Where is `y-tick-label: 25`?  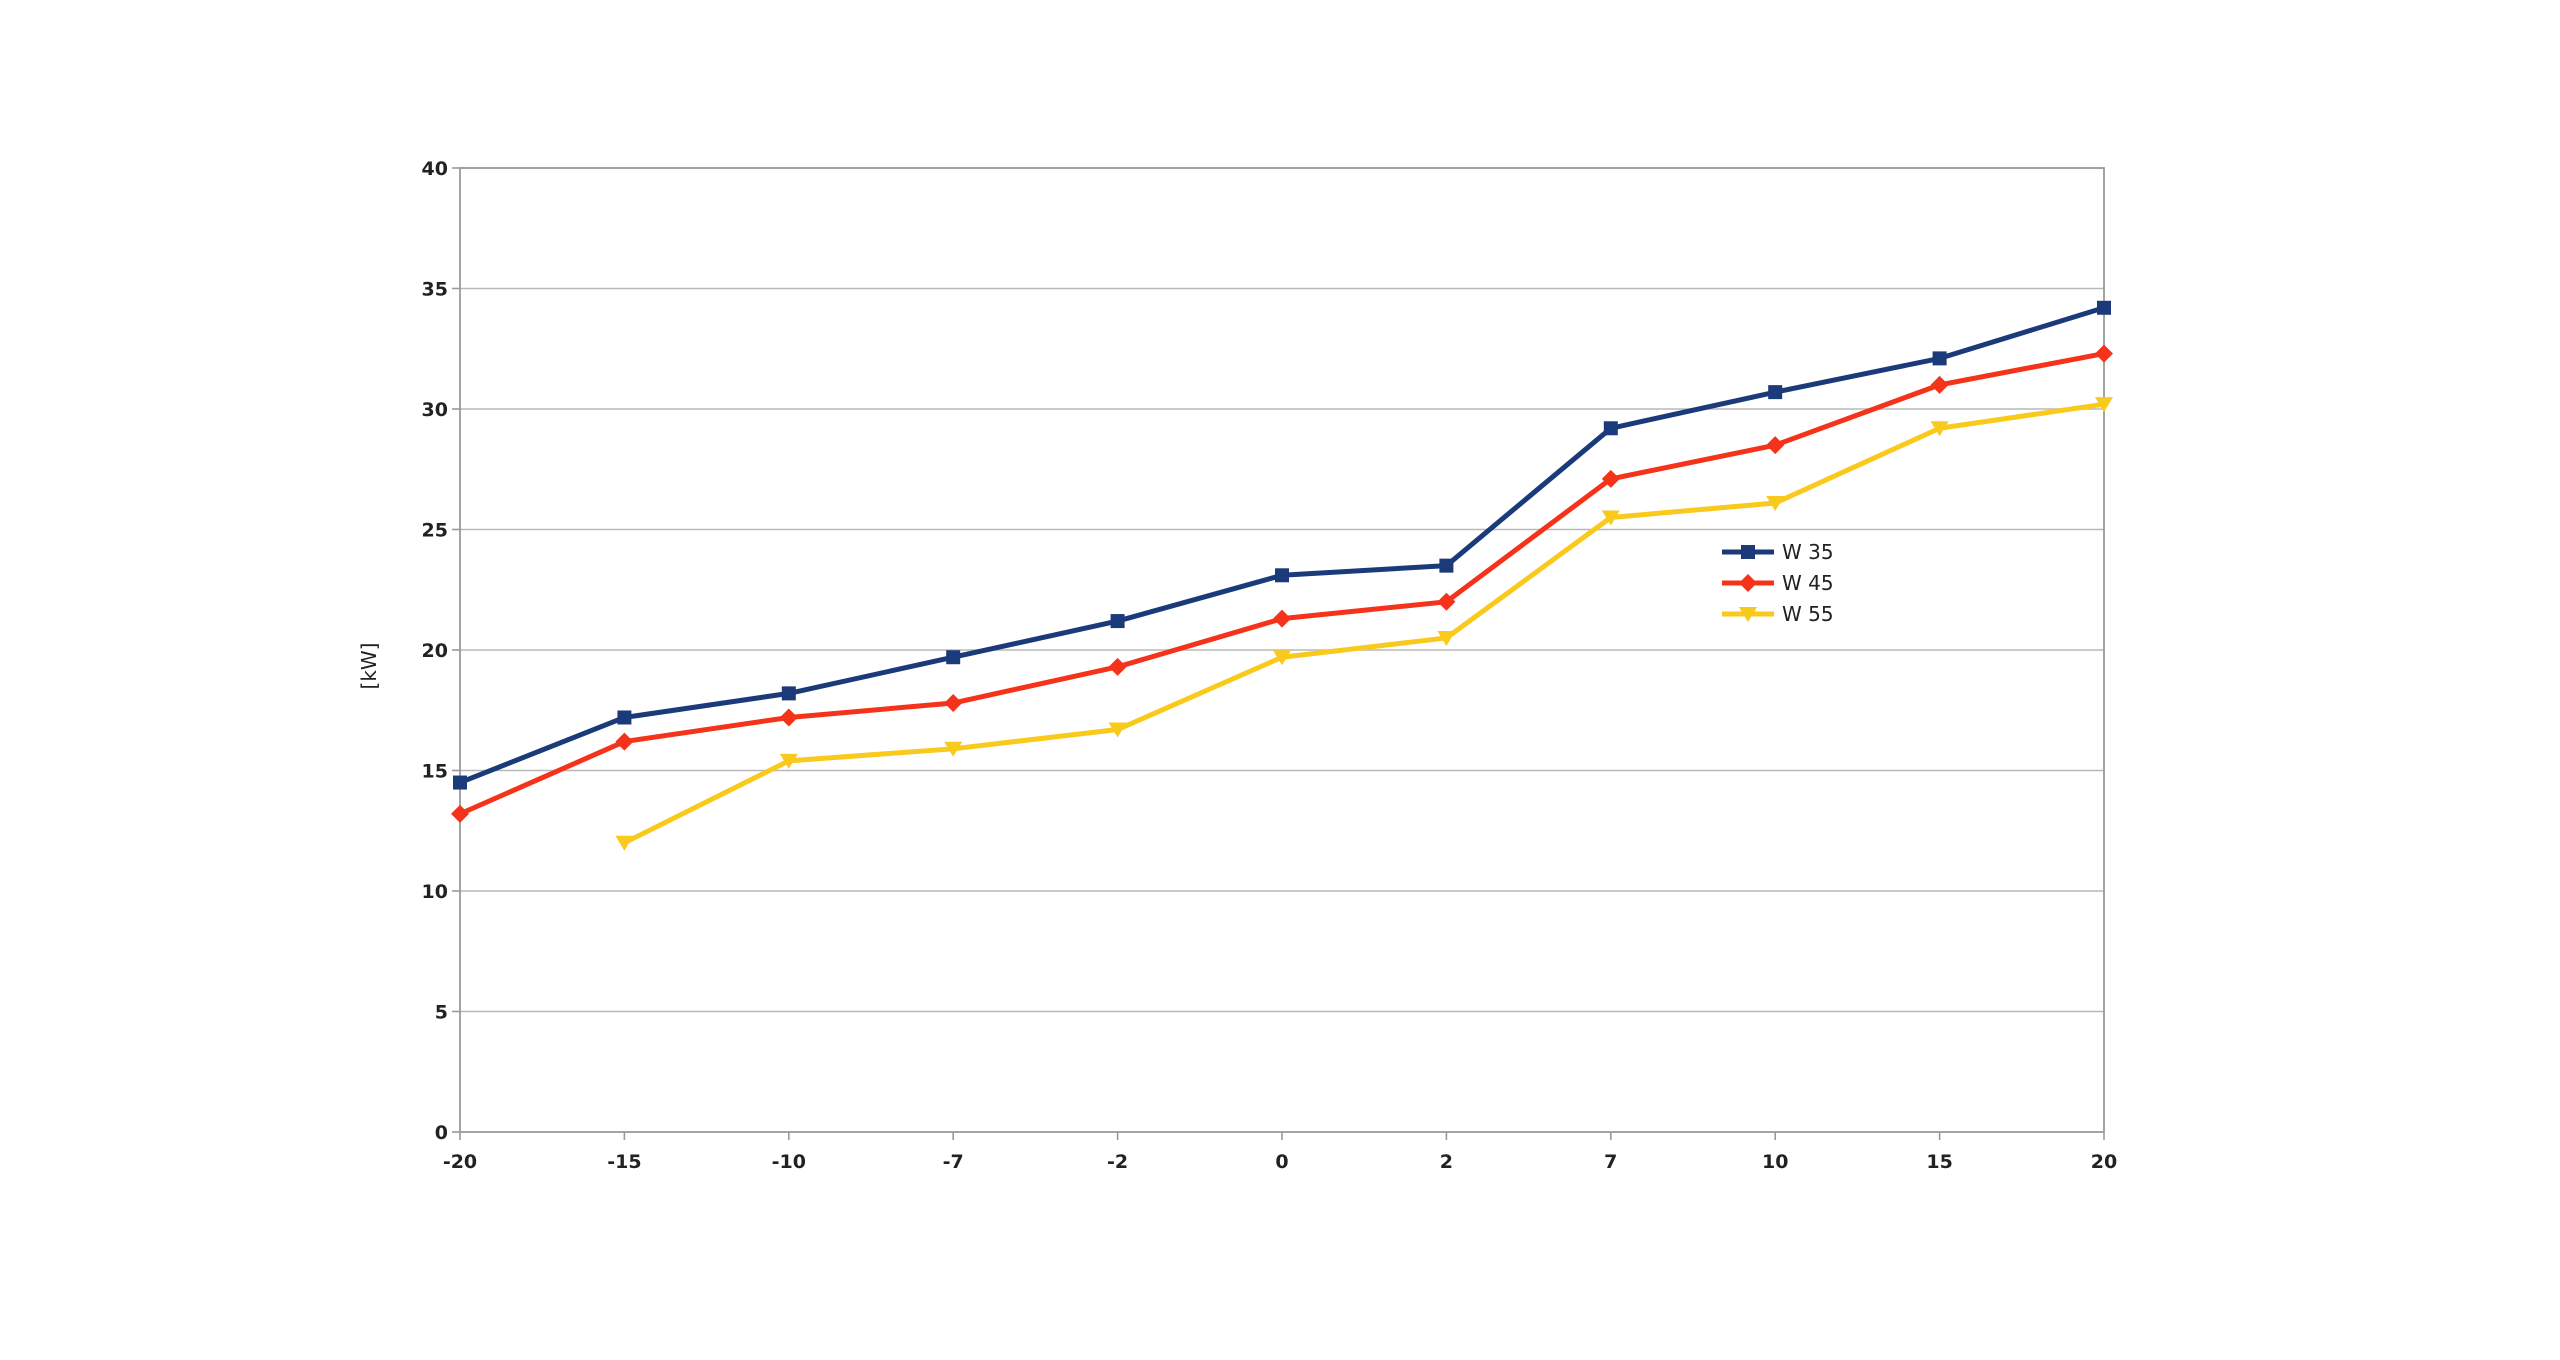
y-tick-label: 25 is located at coordinates (435, 531).